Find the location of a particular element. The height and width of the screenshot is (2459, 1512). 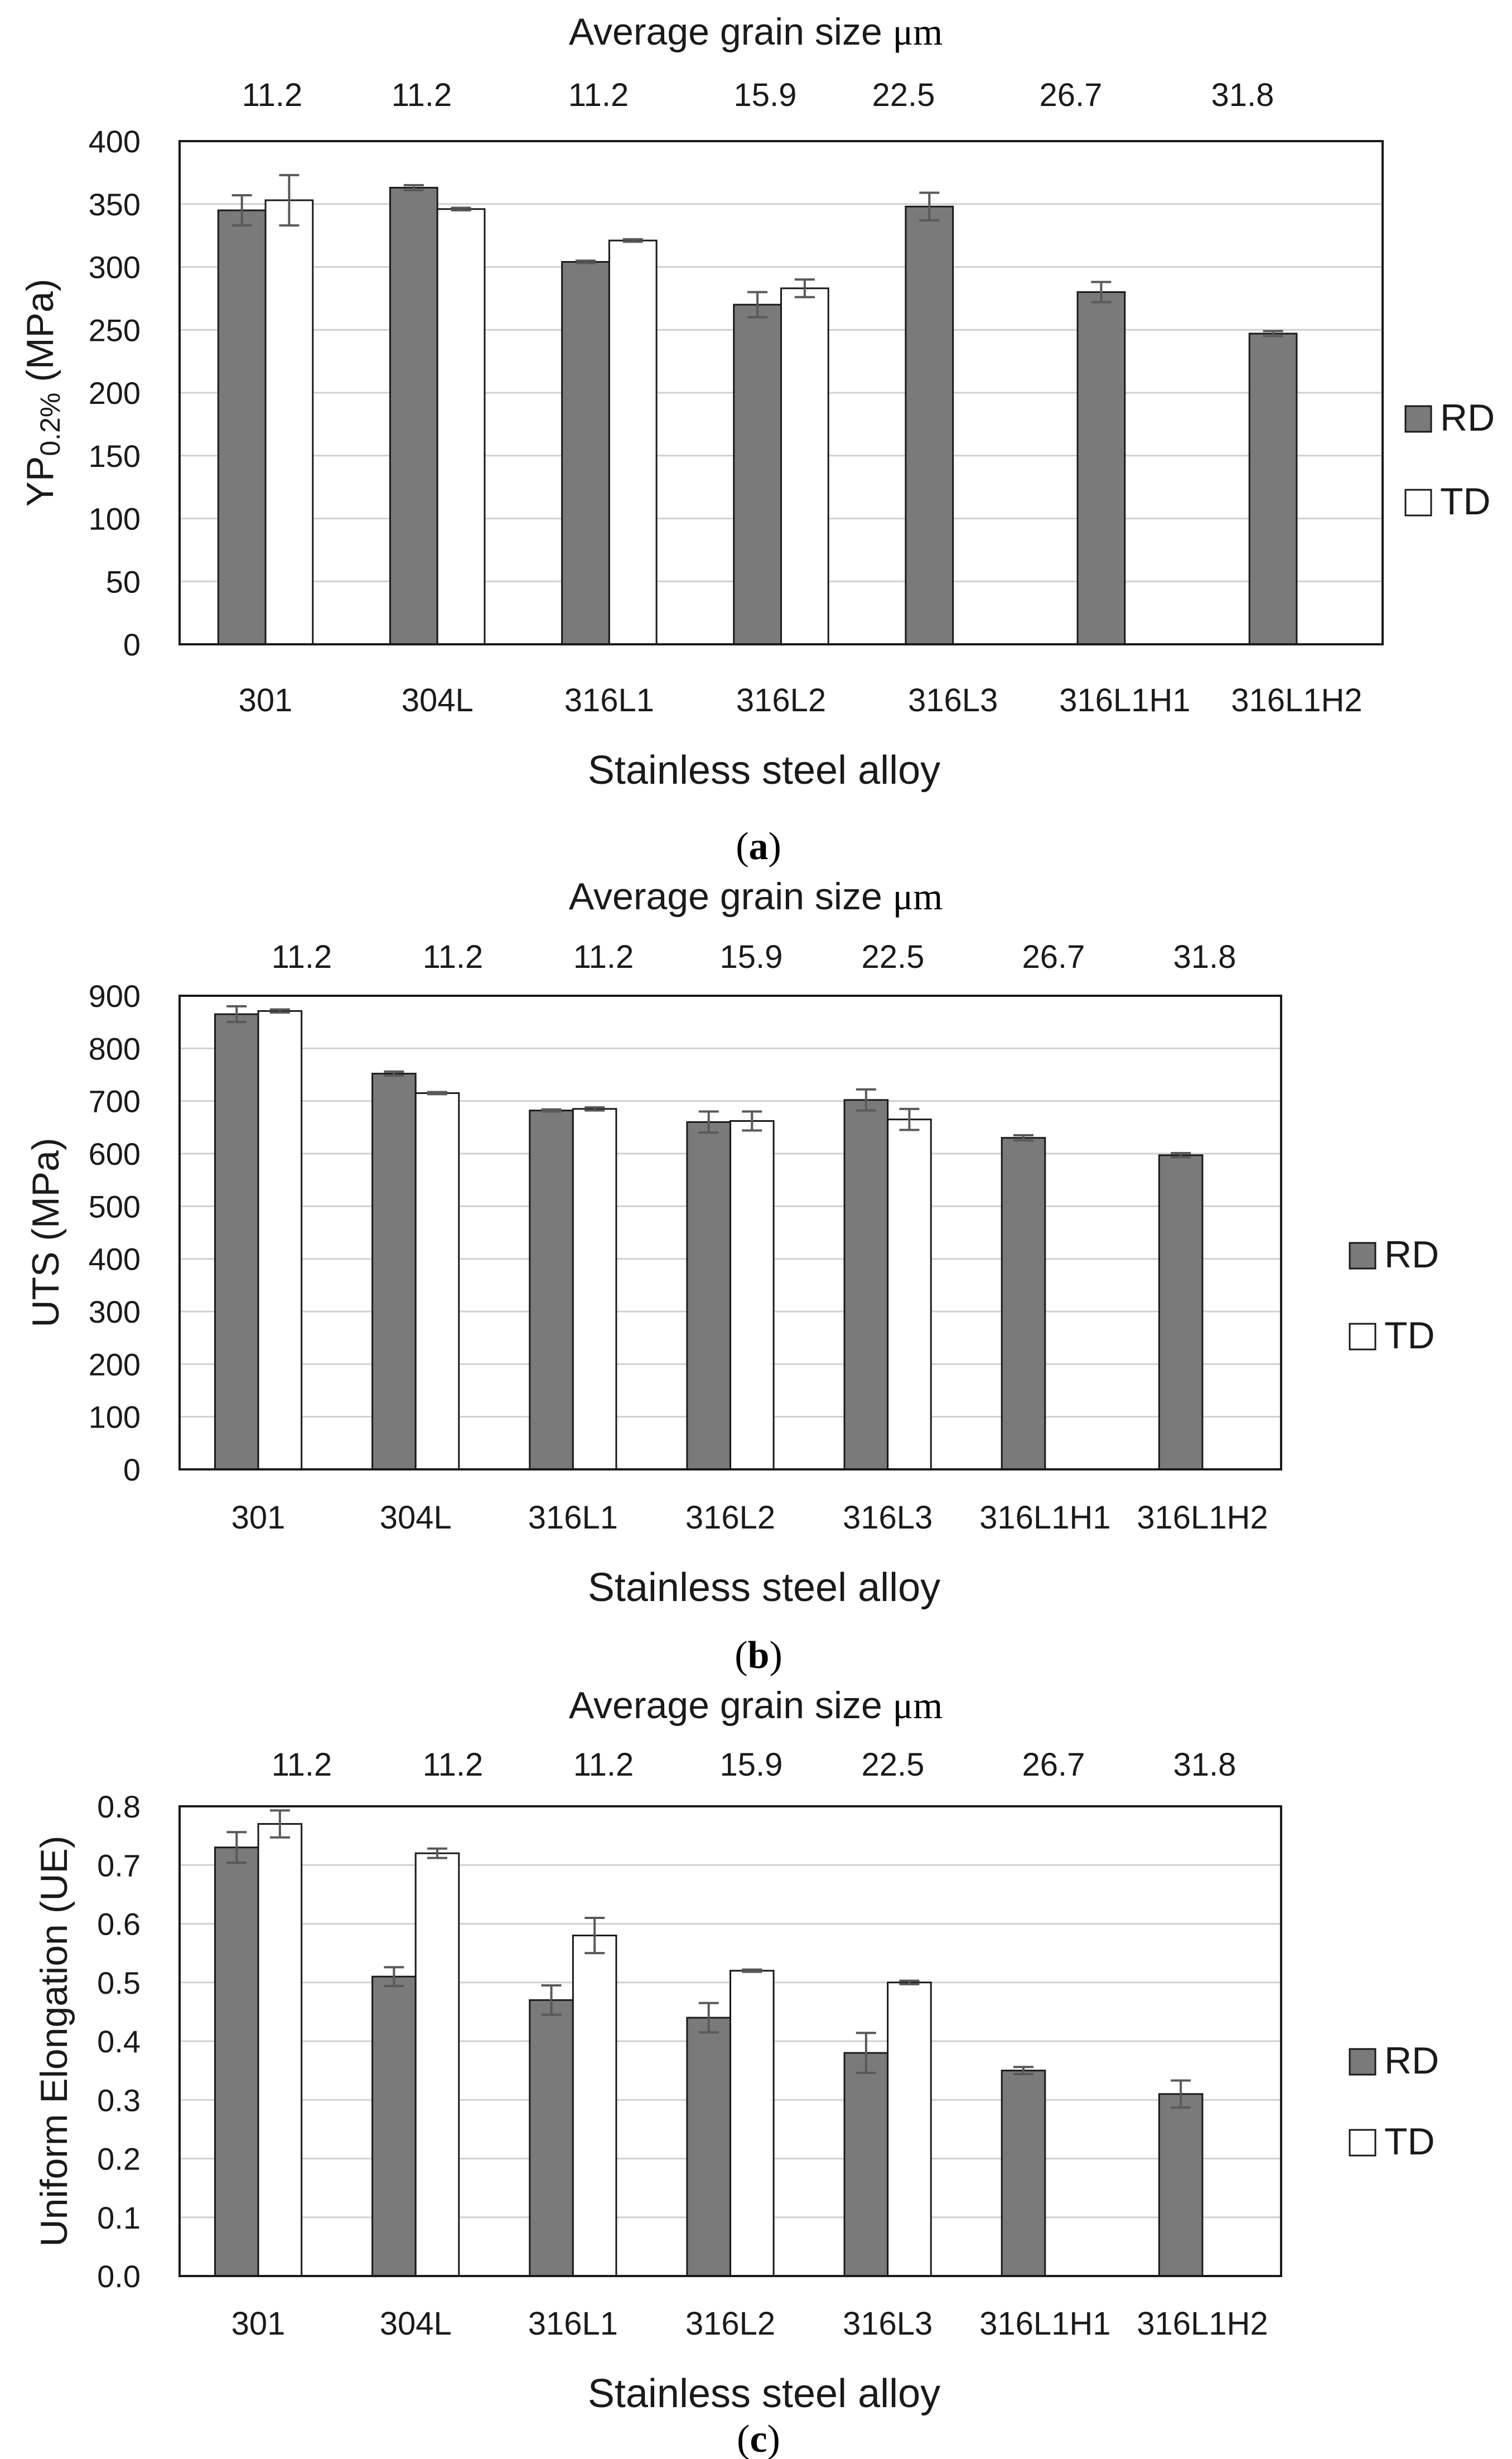

y-axis-title-subscript: 0.2% is located at coordinates (50, 424).